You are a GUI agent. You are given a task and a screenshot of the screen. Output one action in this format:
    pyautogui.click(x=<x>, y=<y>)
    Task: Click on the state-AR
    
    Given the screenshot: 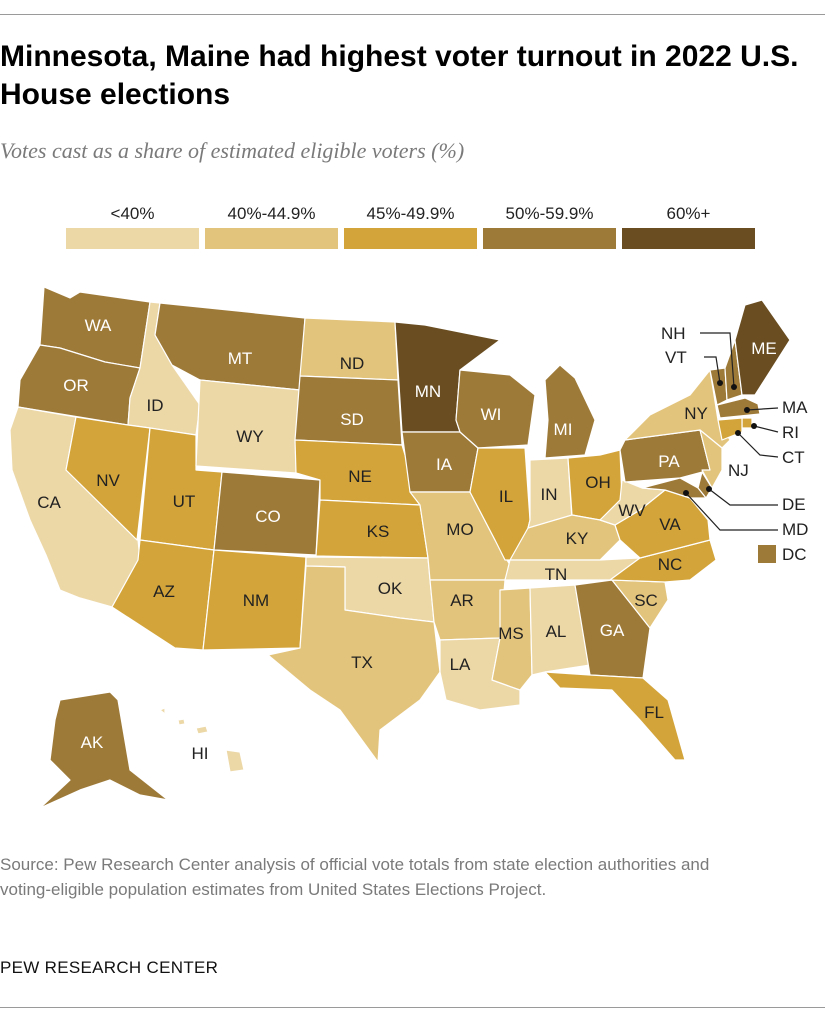 What is the action you would take?
    pyautogui.click(x=467, y=610)
    